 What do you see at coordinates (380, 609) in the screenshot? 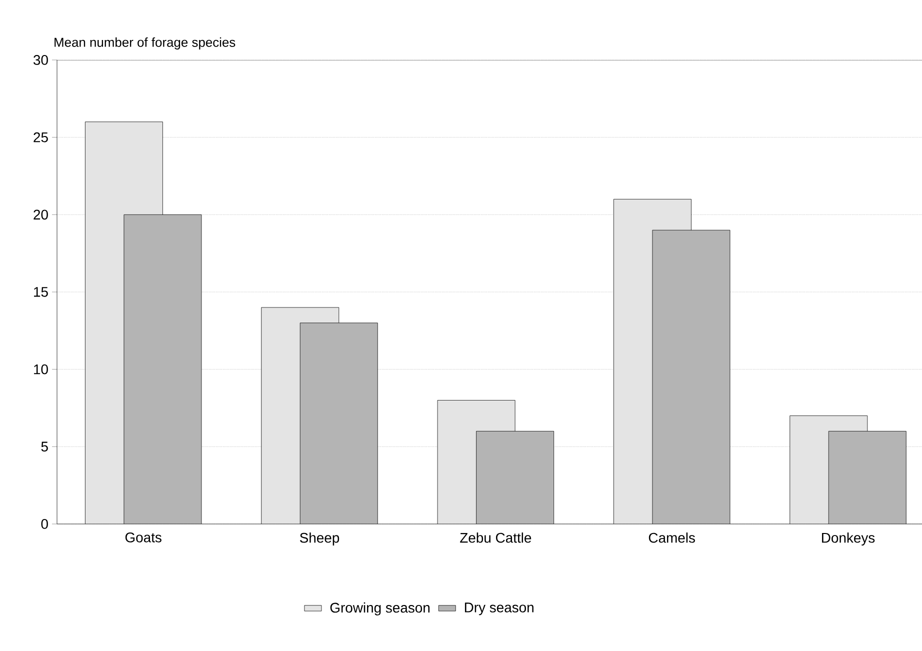
I see `legend-label: Growing season` at bounding box center [380, 609].